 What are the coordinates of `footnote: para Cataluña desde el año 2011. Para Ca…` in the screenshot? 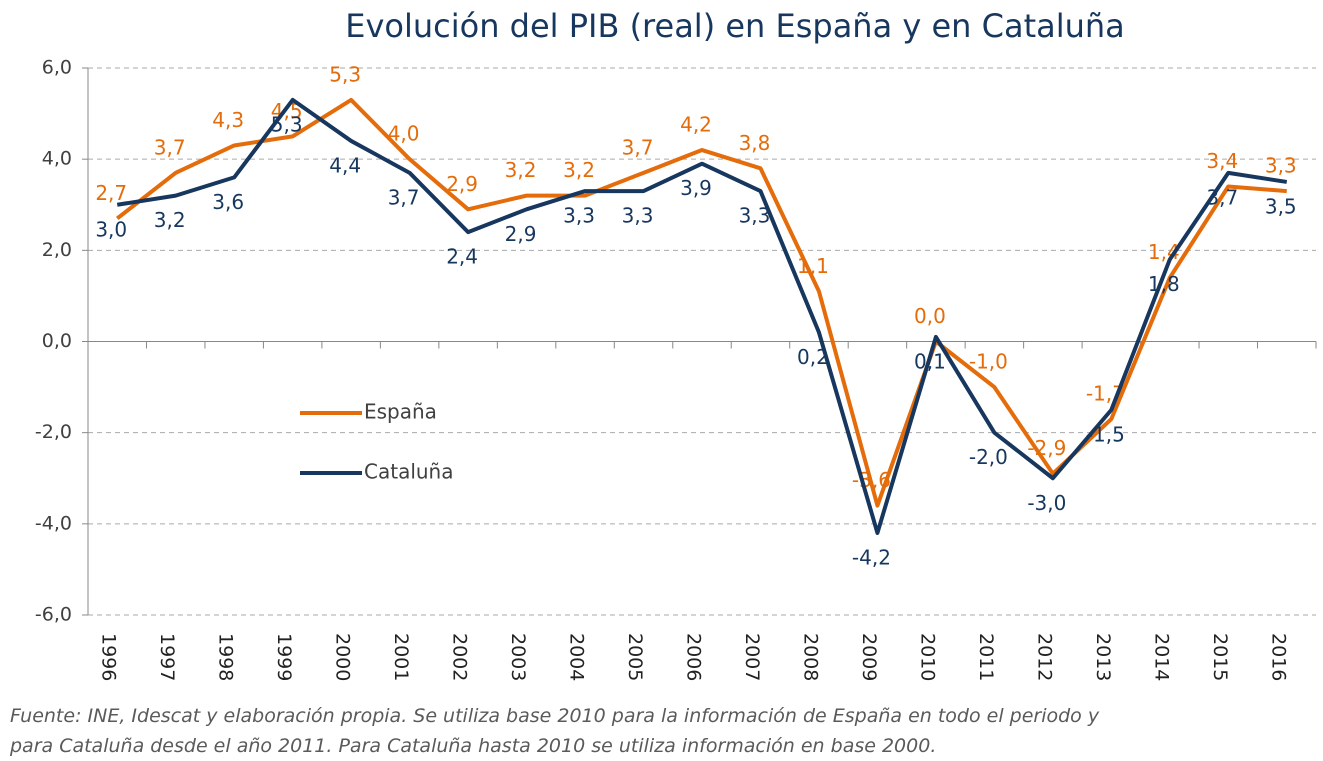 It's located at (472, 746).